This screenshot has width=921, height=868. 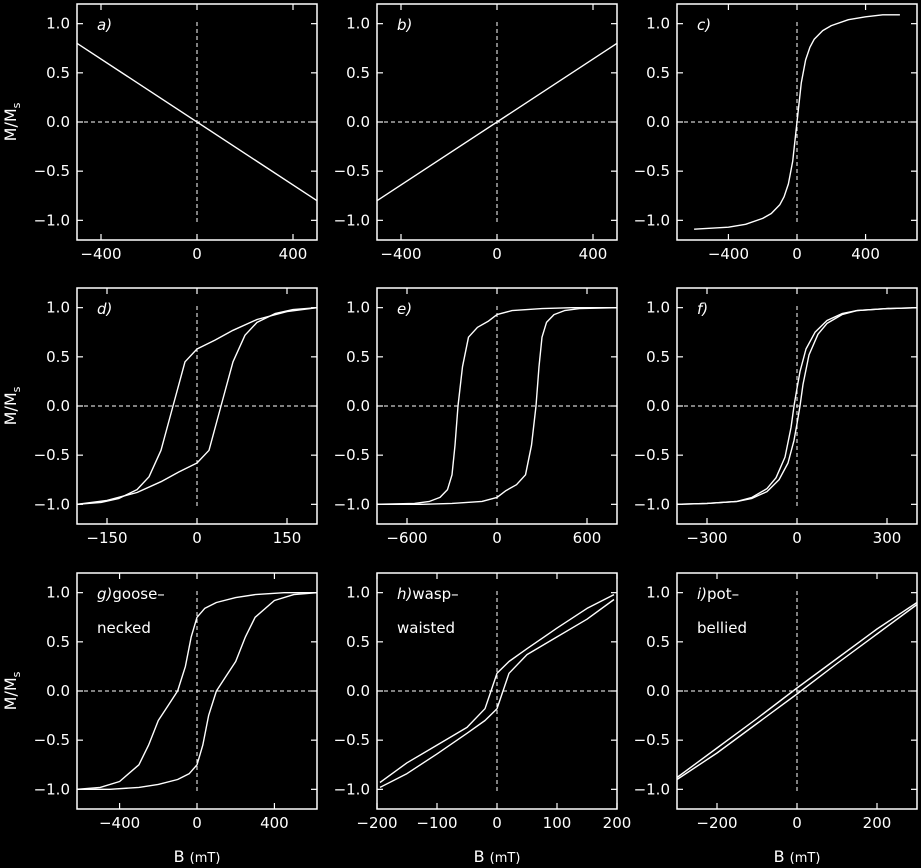 What do you see at coordinates (104, 25) in the screenshot?
I see `panel-label: a)` at bounding box center [104, 25].